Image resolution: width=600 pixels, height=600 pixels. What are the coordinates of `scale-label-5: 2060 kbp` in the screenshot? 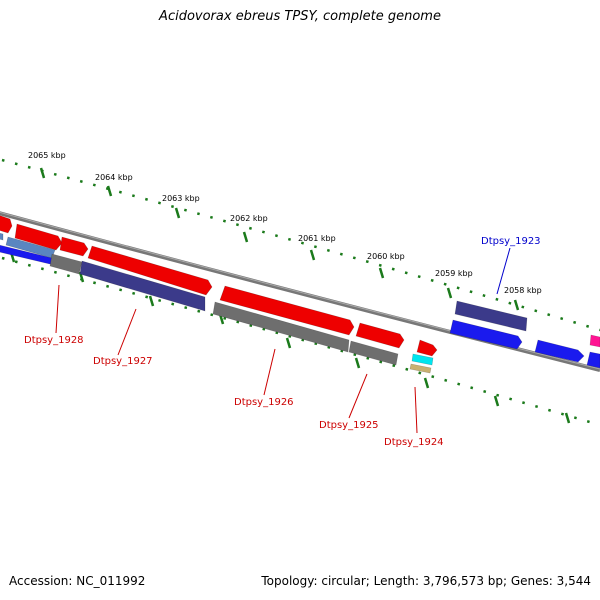 It's located at (386, 256).